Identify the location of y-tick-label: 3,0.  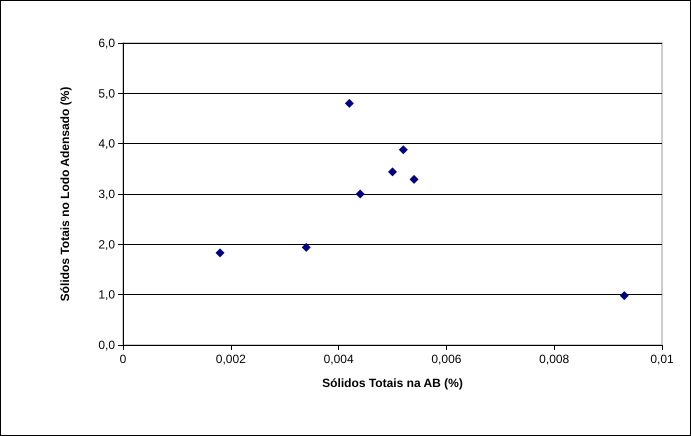
(107, 194).